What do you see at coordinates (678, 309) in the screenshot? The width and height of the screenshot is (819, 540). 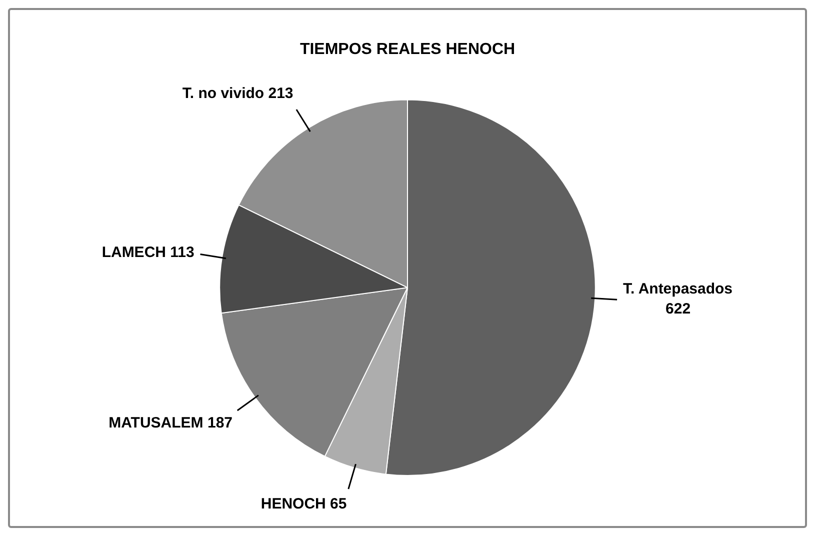 I see `data-label: 622` at bounding box center [678, 309].